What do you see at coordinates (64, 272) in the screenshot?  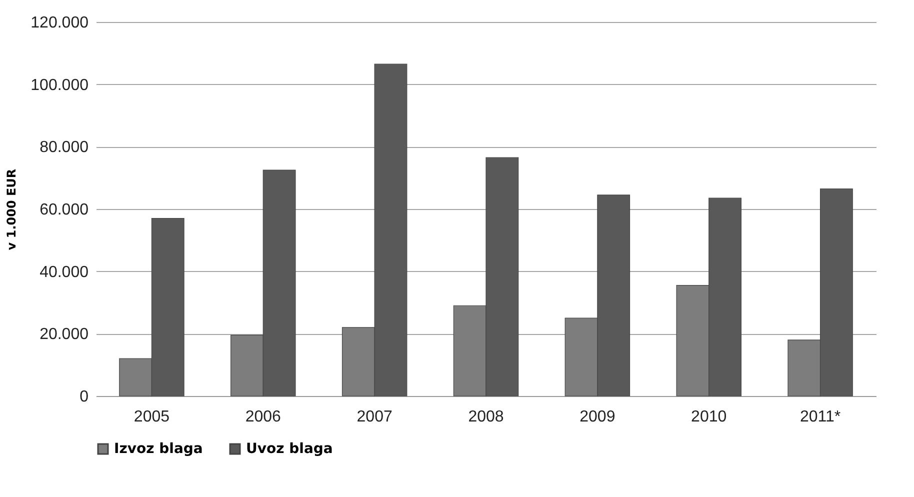 I see `y-tick-label: 40.000` at bounding box center [64, 272].